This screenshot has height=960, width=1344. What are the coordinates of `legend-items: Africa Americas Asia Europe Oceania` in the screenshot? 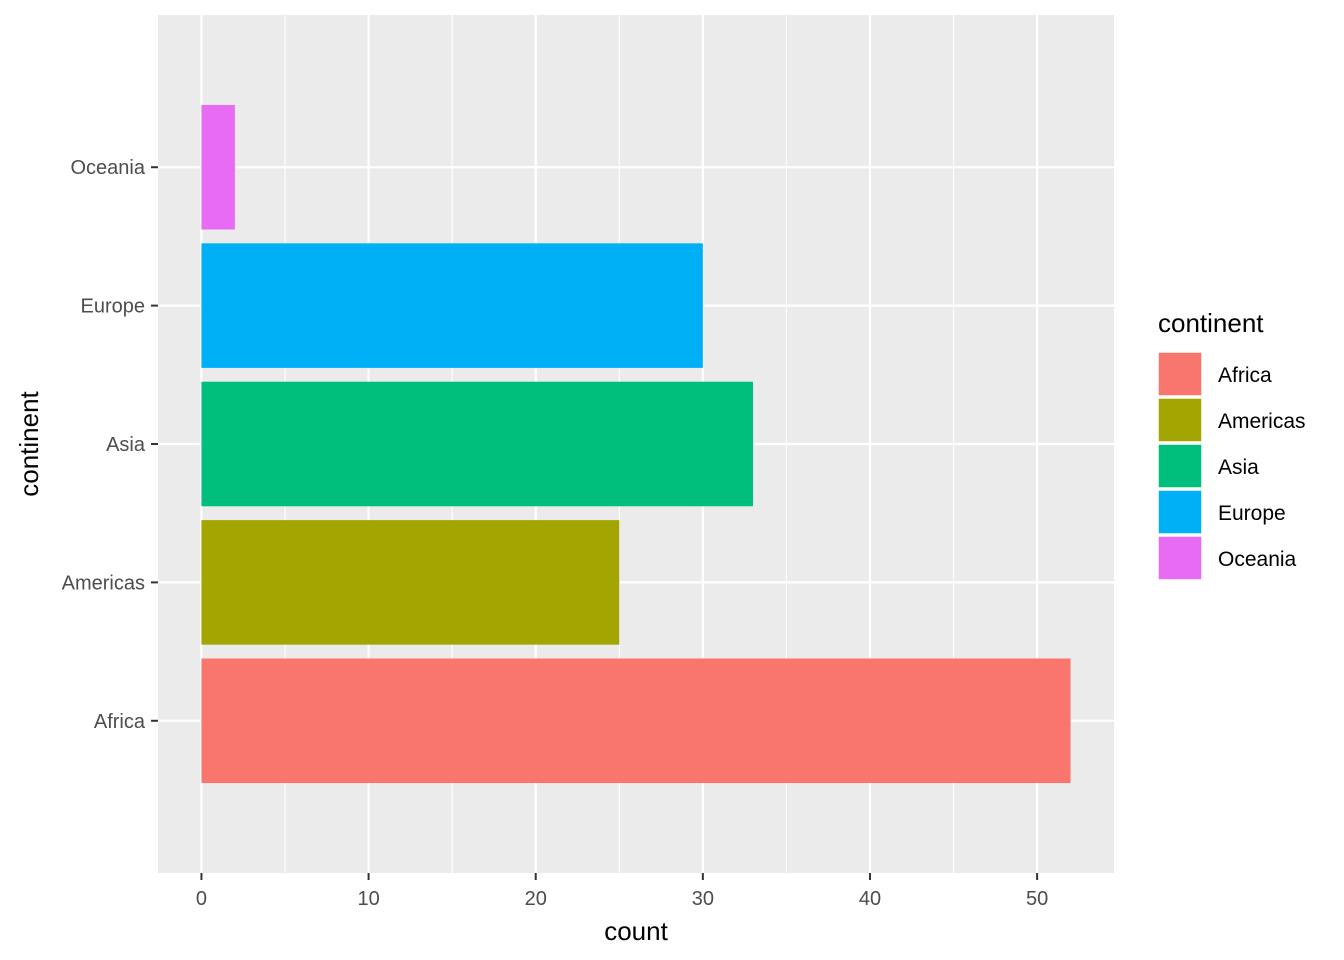 It's located at (1231, 466).